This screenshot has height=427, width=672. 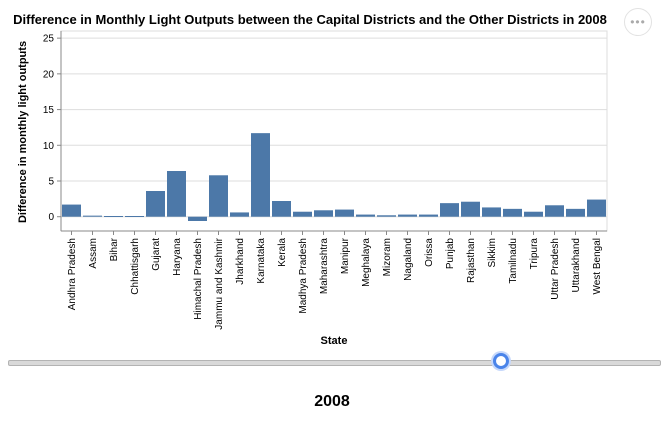 I want to click on x-tick-label: Uttar Pradesh, so click(x=555, y=269).